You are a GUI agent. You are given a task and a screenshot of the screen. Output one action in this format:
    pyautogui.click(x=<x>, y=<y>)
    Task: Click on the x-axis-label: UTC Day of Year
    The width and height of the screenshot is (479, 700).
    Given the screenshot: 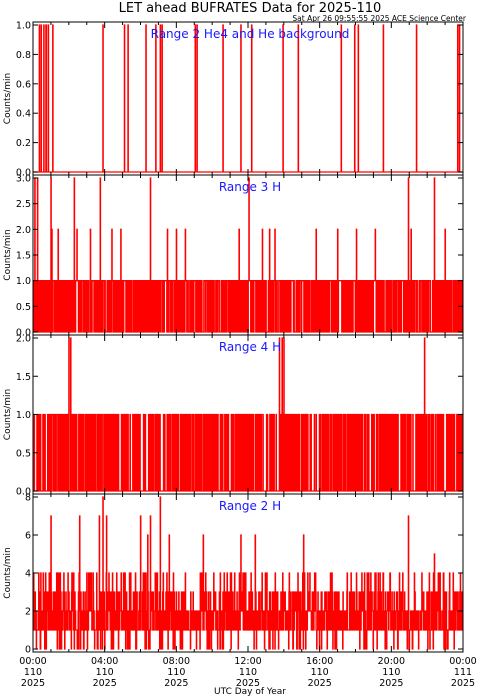 What is the action you would take?
    pyautogui.click(x=250, y=692)
    